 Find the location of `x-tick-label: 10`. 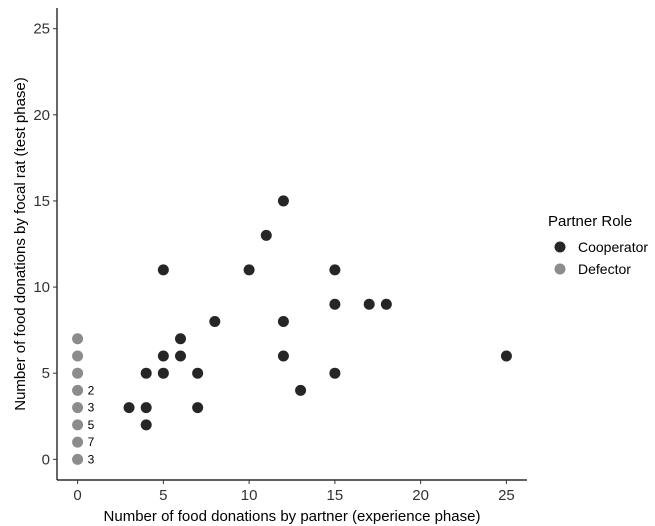

x-tick-label: 10 is located at coordinates (249, 495).